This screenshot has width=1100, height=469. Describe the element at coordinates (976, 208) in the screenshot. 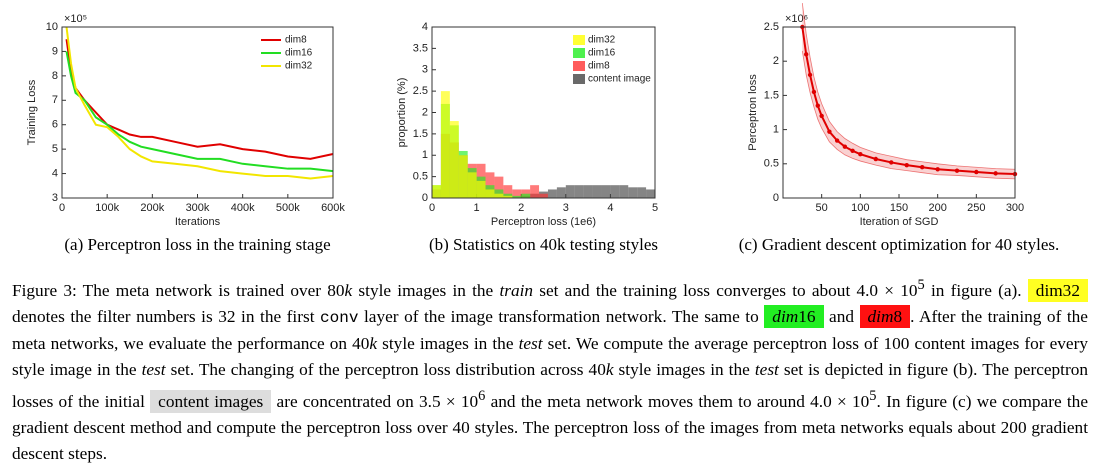

I see `x-tick-label: 250` at that location.